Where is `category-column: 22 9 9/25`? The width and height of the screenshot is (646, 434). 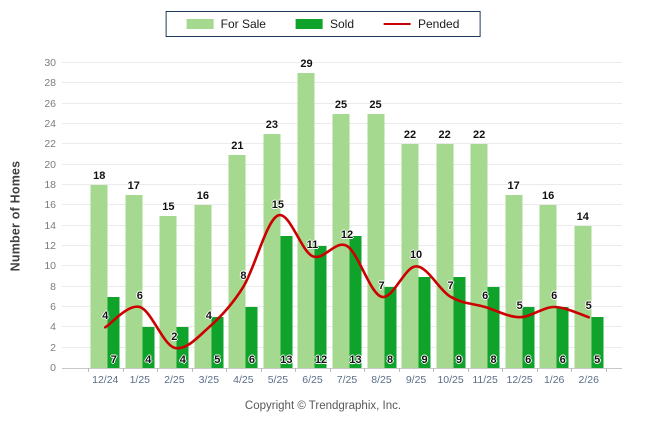 category-column: 22 9 9/25 is located at coordinates (416, 224).